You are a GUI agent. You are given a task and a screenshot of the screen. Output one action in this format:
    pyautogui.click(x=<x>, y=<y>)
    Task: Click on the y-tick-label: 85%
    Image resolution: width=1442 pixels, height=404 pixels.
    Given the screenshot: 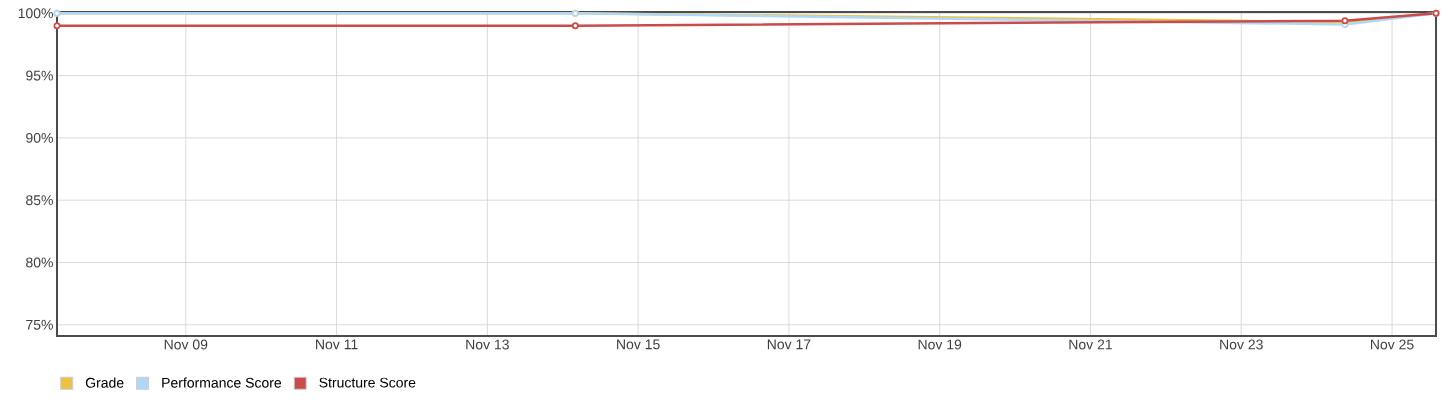 What is the action you would take?
    pyautogui.click(x=39, y=200)
    